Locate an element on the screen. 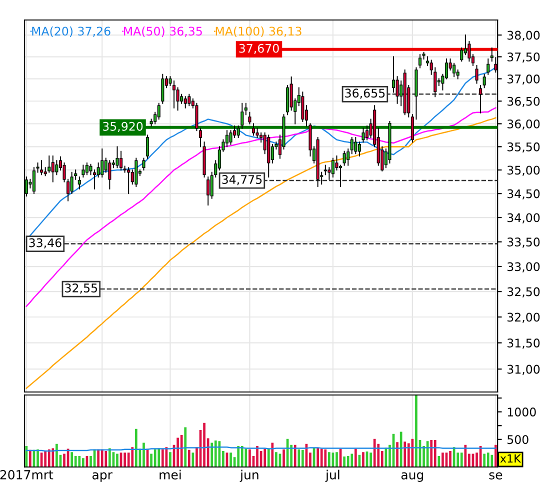 This screenshot has height=500, width=545. ref-line-label: 33,46 is located at coordinates (45, 243).